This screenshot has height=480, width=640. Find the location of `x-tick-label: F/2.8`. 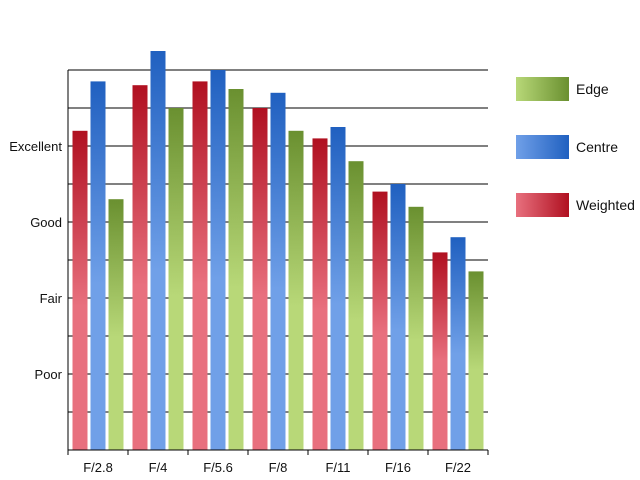

x-tick-label: F/2.8 is located at coordinates (98, 467).